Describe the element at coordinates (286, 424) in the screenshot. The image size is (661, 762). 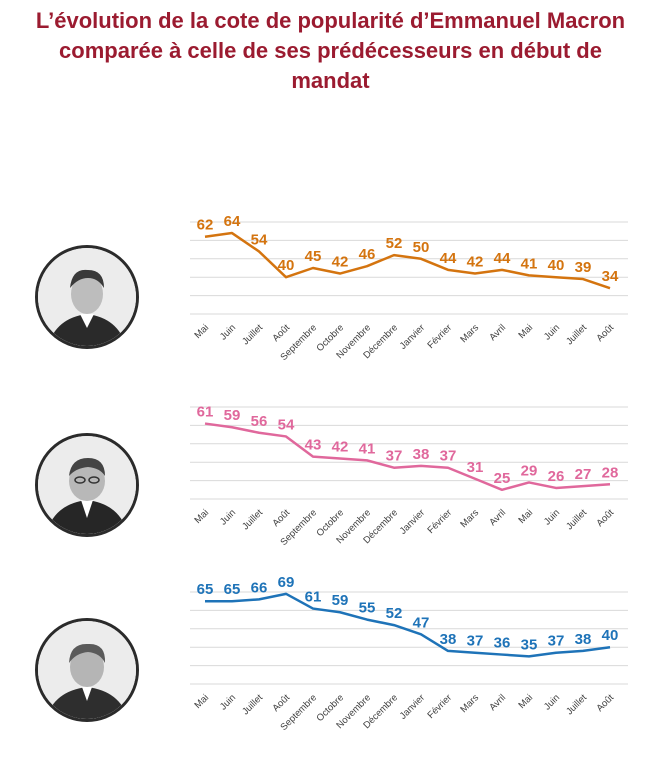
I see `hollande-value-label: 54` at that location.